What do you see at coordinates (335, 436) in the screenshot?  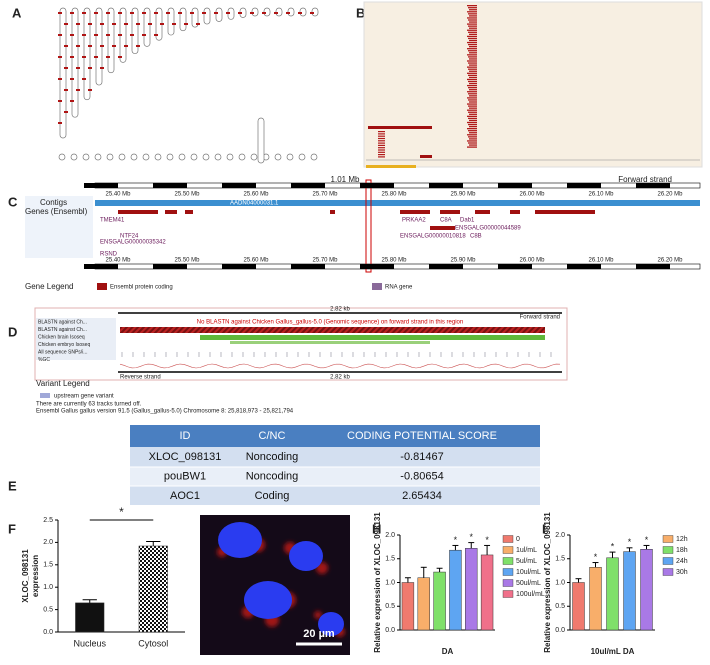 I see `table-header` at bounding box center [335, 436].